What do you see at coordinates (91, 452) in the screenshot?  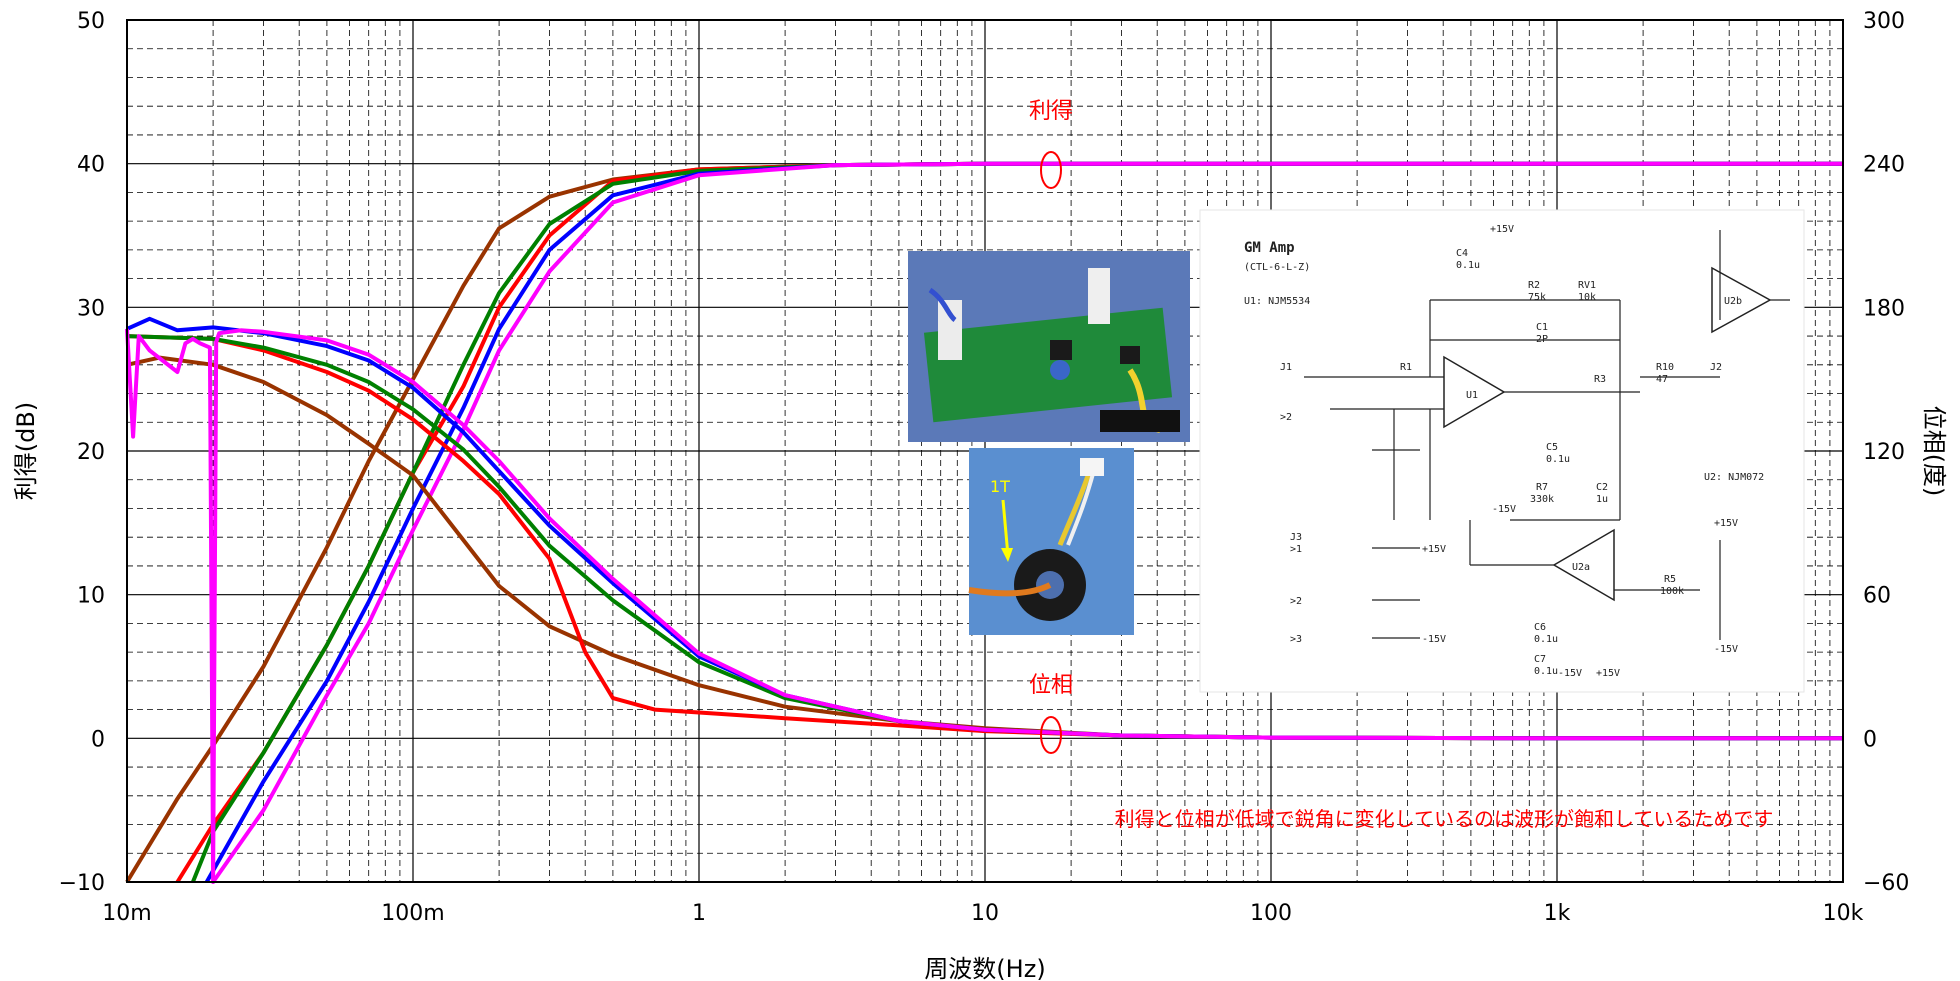 I see `y-left-tick-label: 20` at bounding box center [91, 452].